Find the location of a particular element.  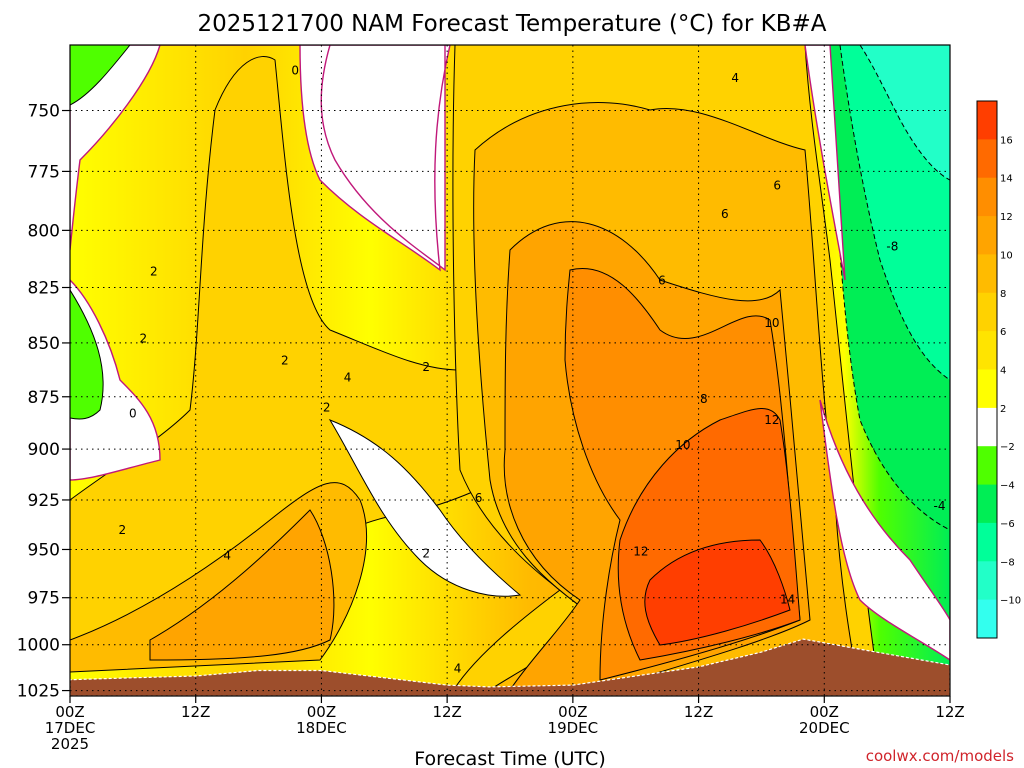

x-tick-label: 18DEC is located at coordinates (321, 728).